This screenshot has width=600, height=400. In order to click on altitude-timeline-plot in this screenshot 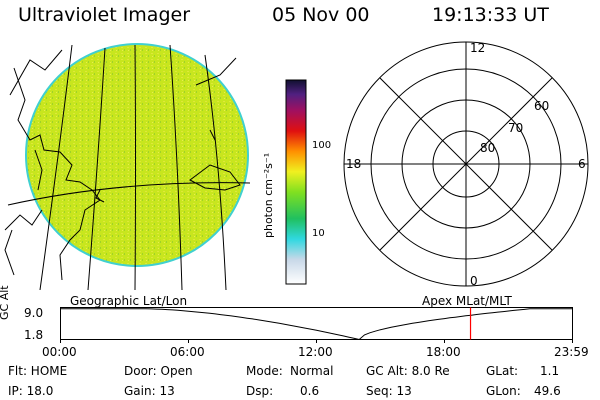, I will do `click(316, 325)`.